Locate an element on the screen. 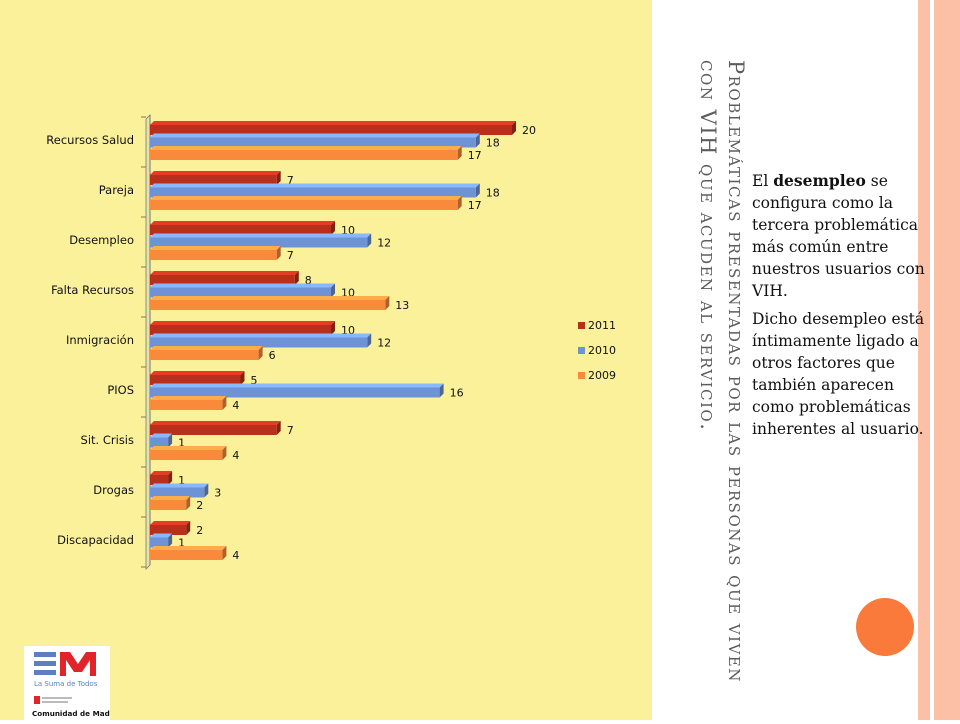 This screenshot has width=960, height=724. data-label: 7 is located at coordinates (290, 430).